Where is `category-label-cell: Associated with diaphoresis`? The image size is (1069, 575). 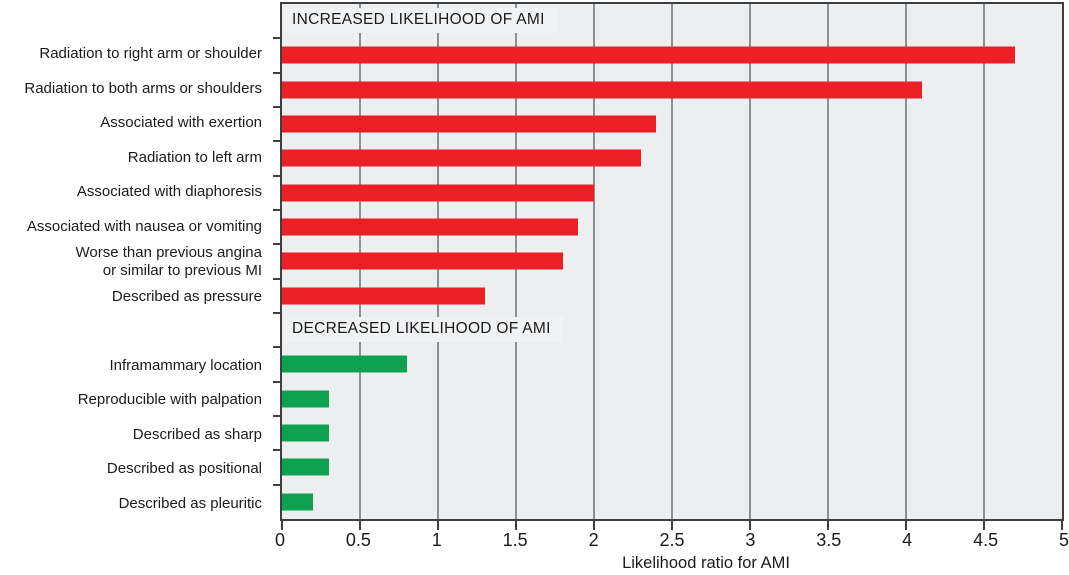
category-label-cell: Associated with diaphoresis is located at coordinates (135, 192).